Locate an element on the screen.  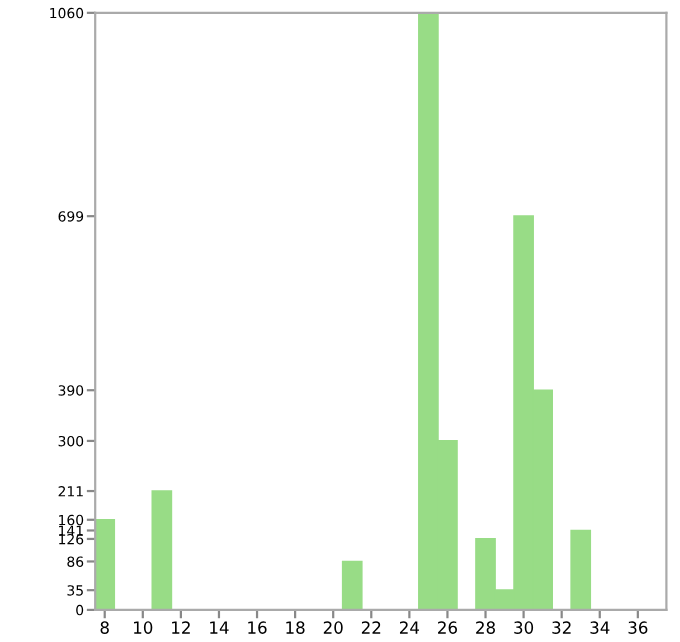
x-tick-label: 32 is located at coordinates (561, 627).